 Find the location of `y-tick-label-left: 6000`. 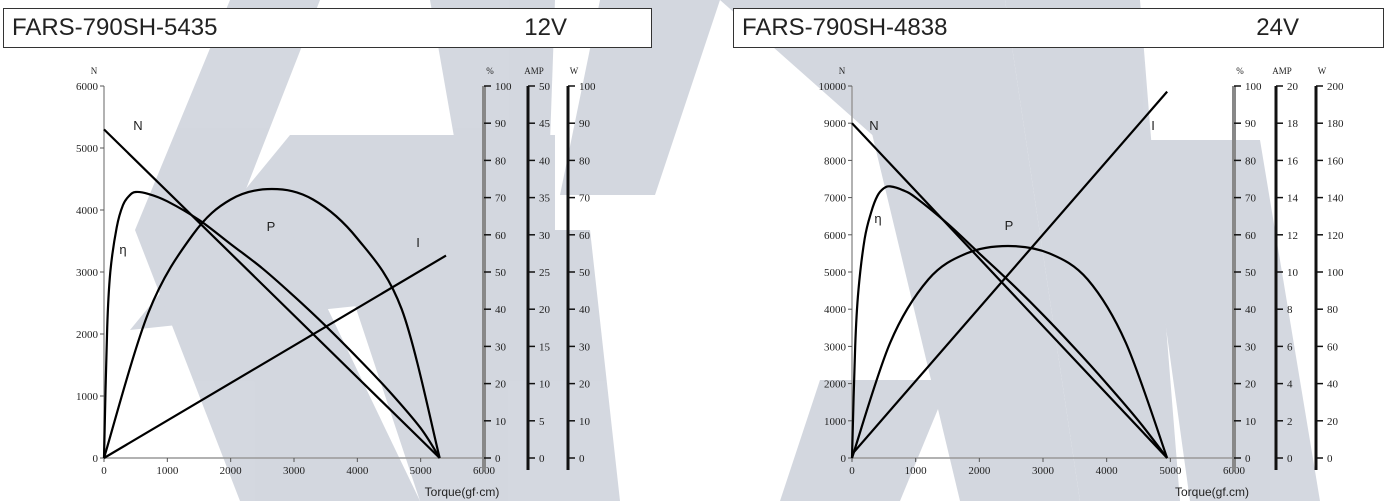

y-tick-label-left: 6000 is located at coordinates (835, 236).